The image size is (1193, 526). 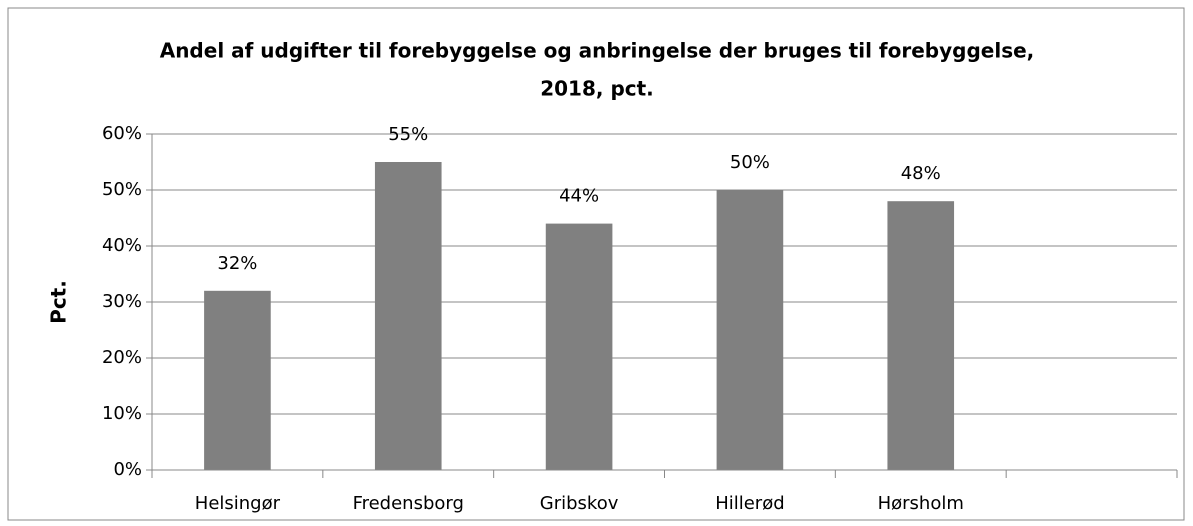 I want to click on y-tick-label: 30%, so click(x=122, y=301).